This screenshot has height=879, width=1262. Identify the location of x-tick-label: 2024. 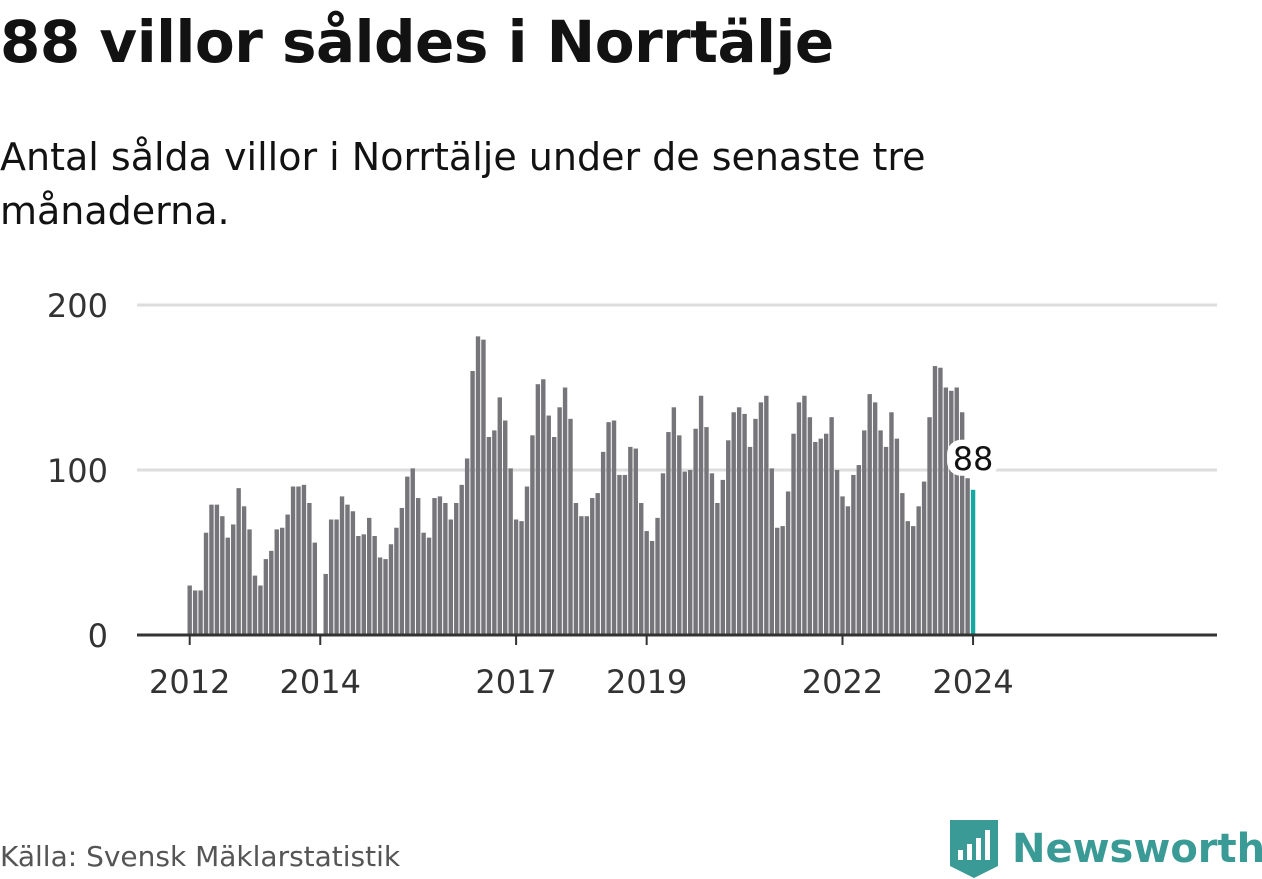
(972, 682).